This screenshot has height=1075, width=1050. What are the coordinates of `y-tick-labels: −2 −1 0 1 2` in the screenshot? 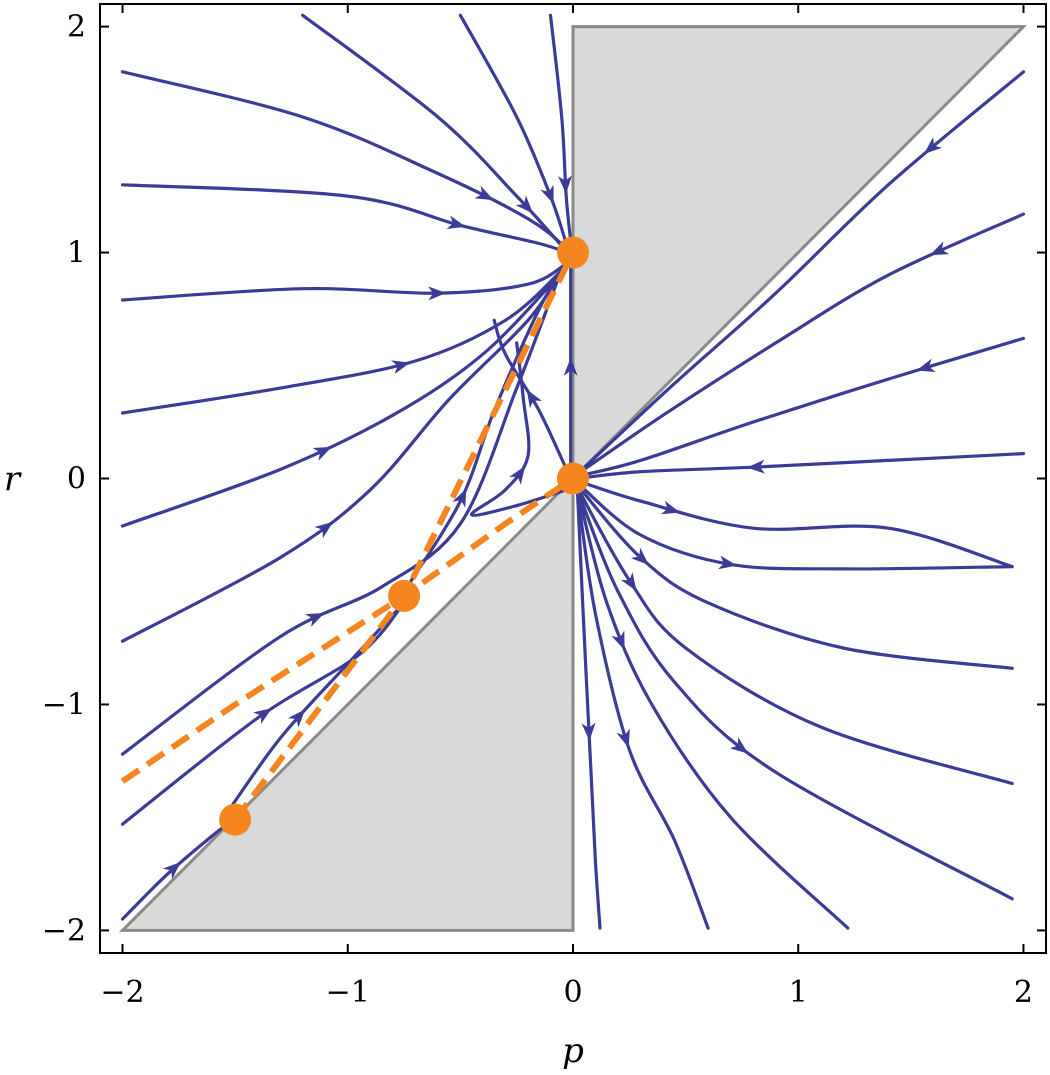 It's located at (64, 479).